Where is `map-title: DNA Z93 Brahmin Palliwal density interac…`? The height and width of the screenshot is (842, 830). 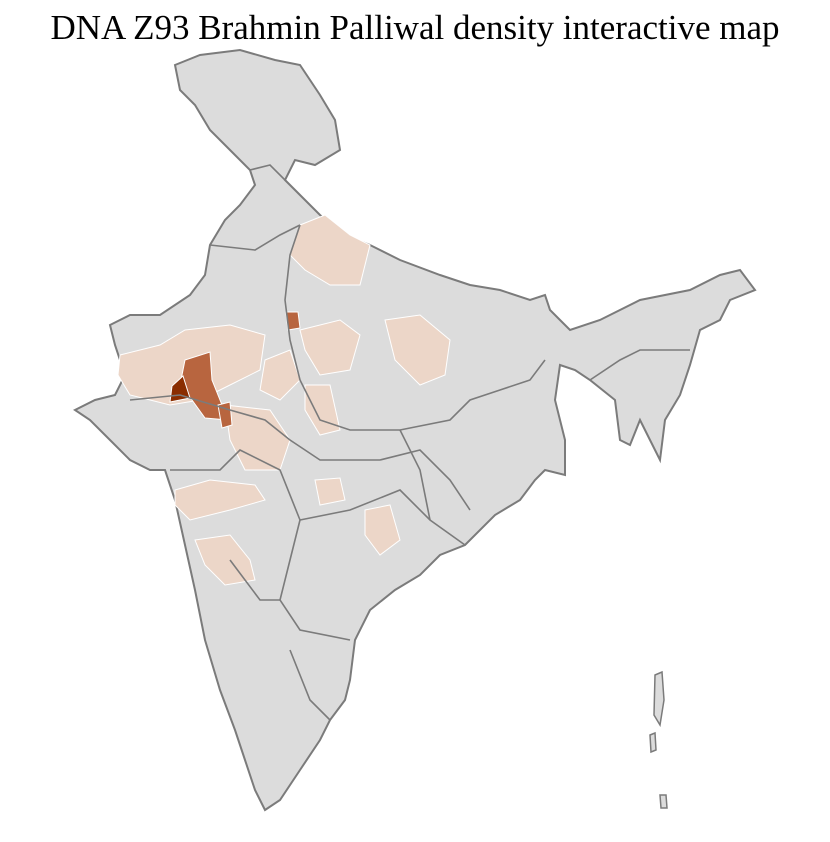 map-title: DNA Z93 Brahmin Palliwal density interac… is located at coordinates (415, 27).